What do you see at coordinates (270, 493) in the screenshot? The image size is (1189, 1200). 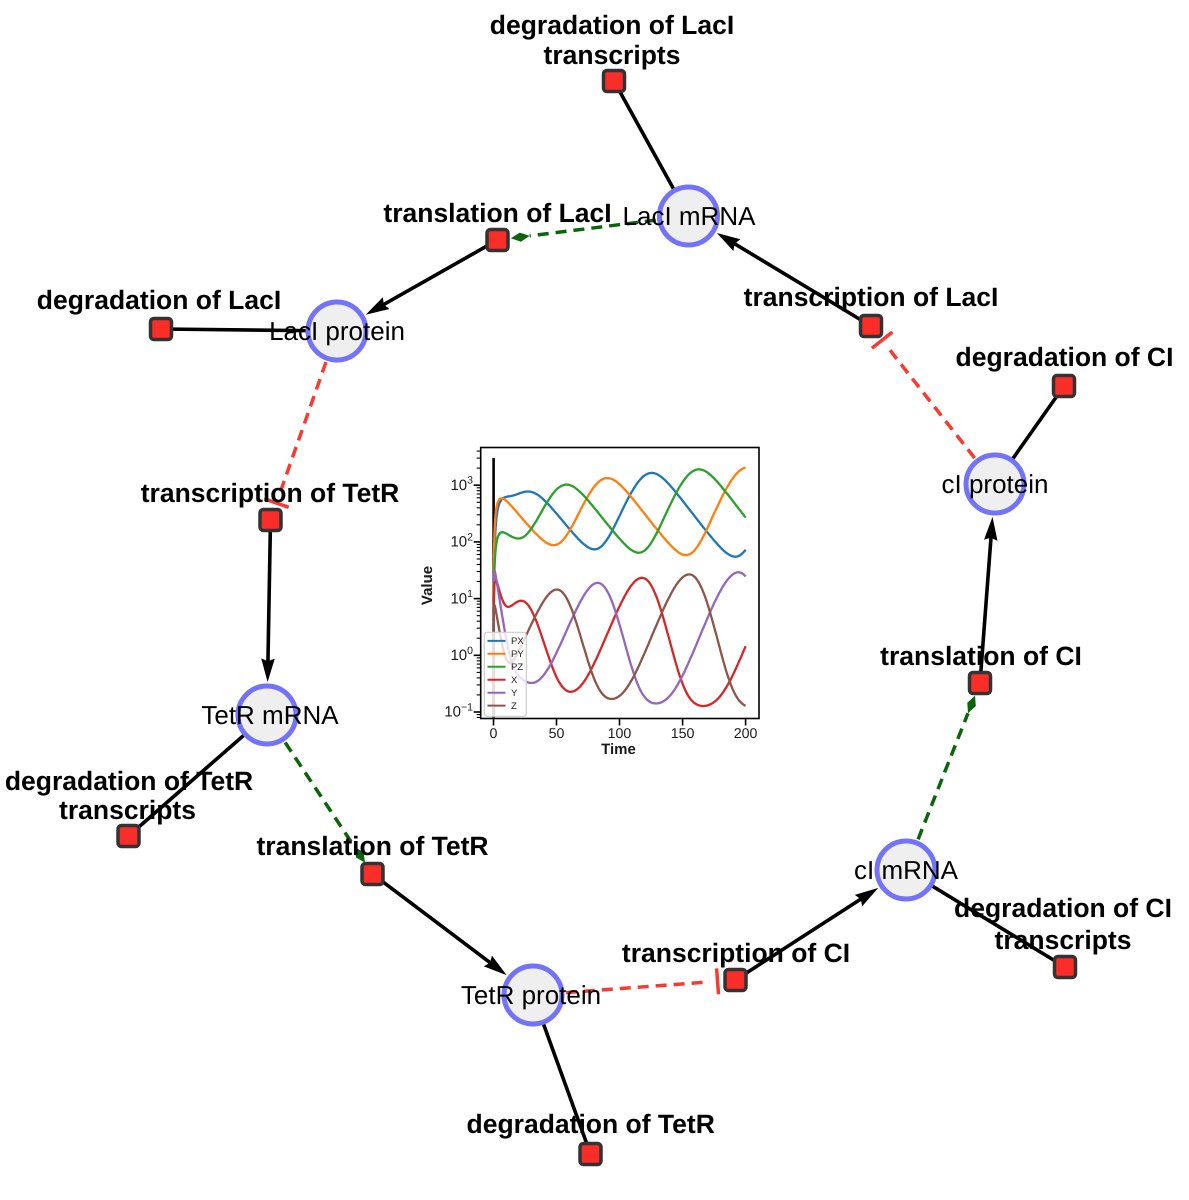 I see `svg-text: transcription of TetR` at bounding box center [270, 493].